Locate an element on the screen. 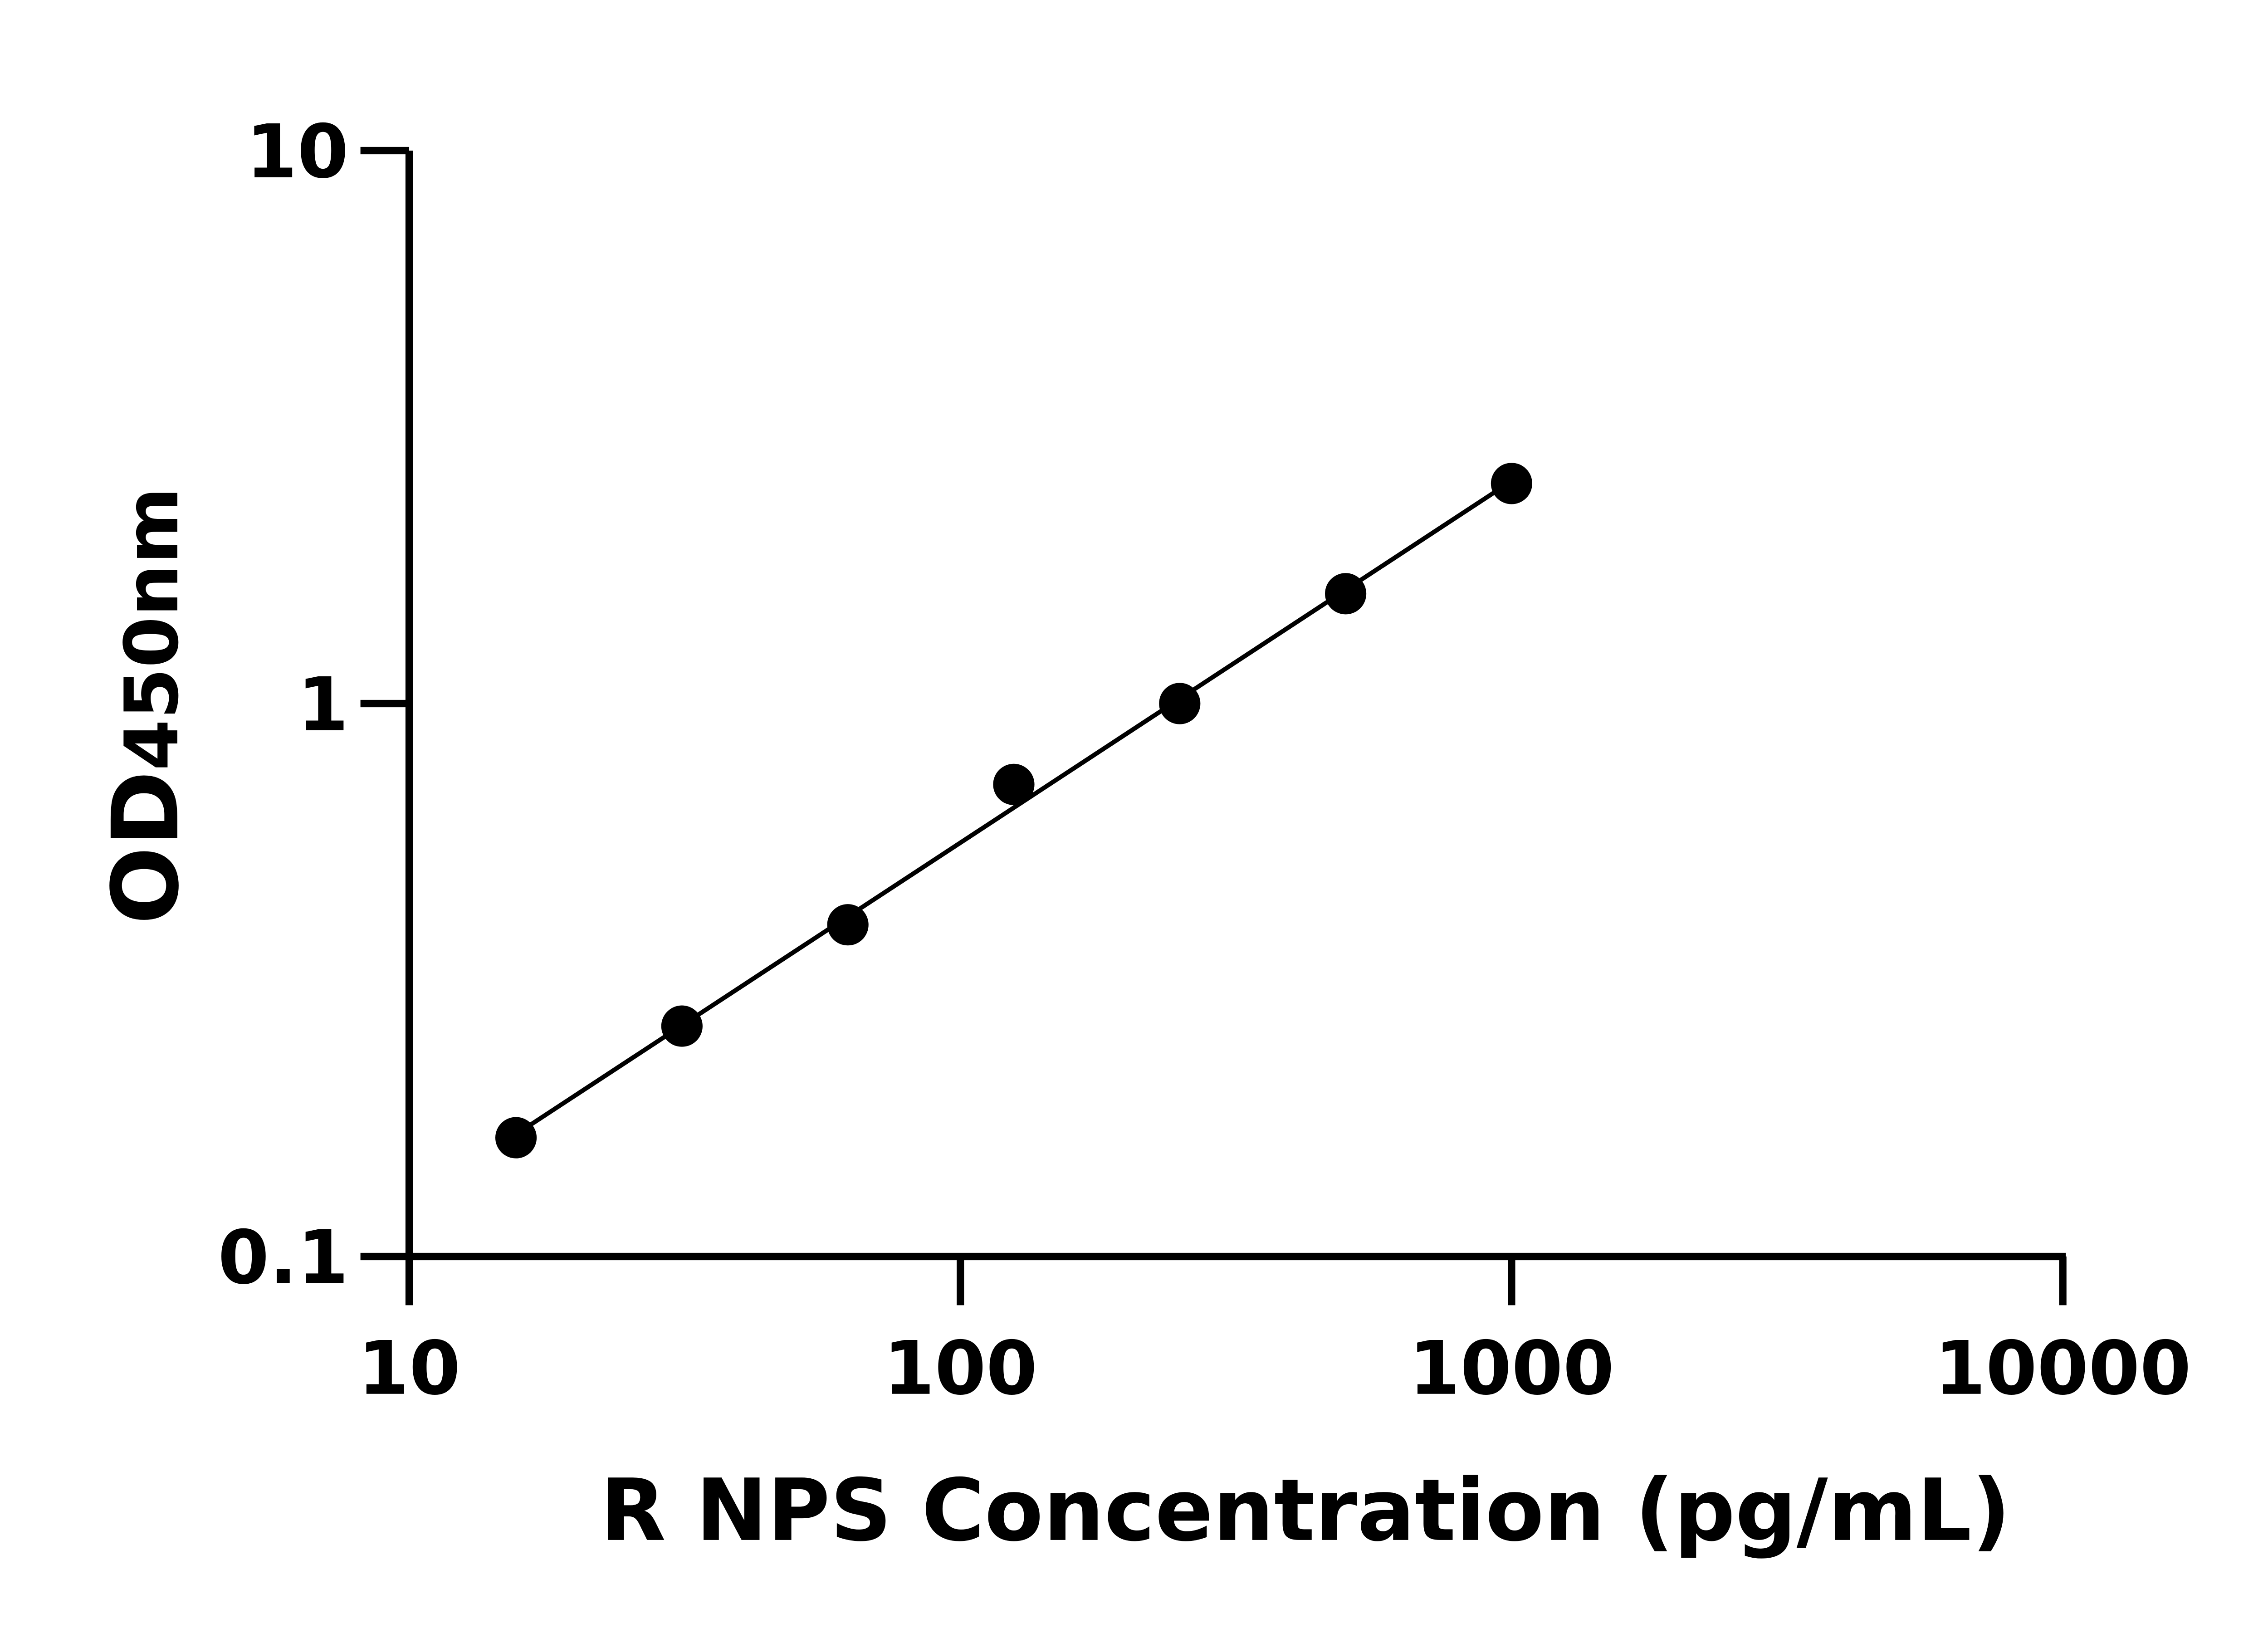 The height and width of the screenshot is (1633, 2268). y-ticks: 0.1 1 10 is located at coordinates (314, 705).